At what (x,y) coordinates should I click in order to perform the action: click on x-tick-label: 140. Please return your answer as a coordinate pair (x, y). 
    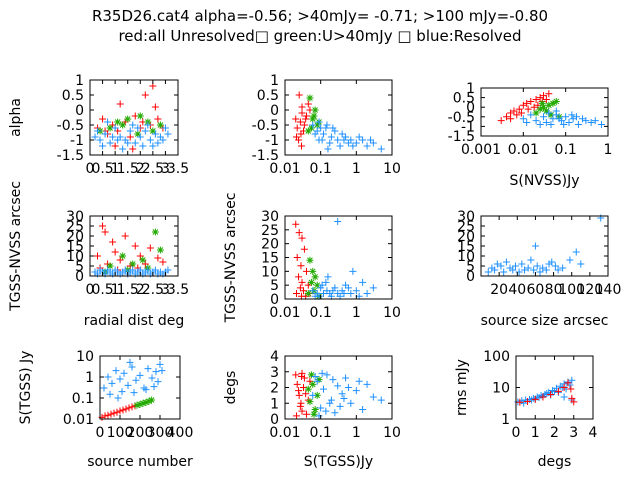
    Looking at the image, I should click on (608, 290).